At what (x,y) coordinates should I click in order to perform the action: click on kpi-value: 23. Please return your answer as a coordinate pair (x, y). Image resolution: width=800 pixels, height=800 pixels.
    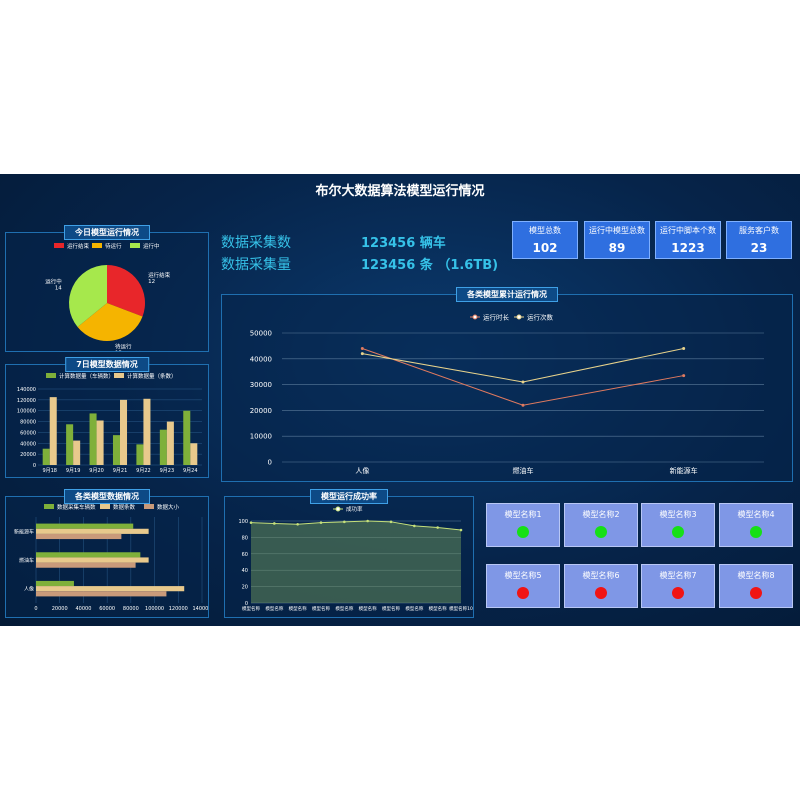
    Looking at the image, I should click on (759, 248).